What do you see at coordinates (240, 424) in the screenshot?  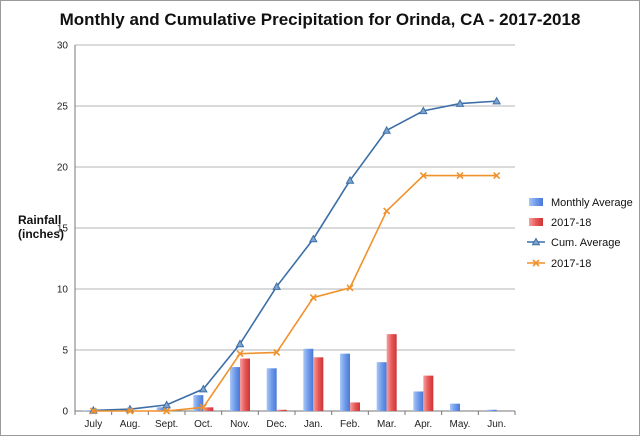 I see `x-tick-label: Nov.` at bounding box center [240, 424].